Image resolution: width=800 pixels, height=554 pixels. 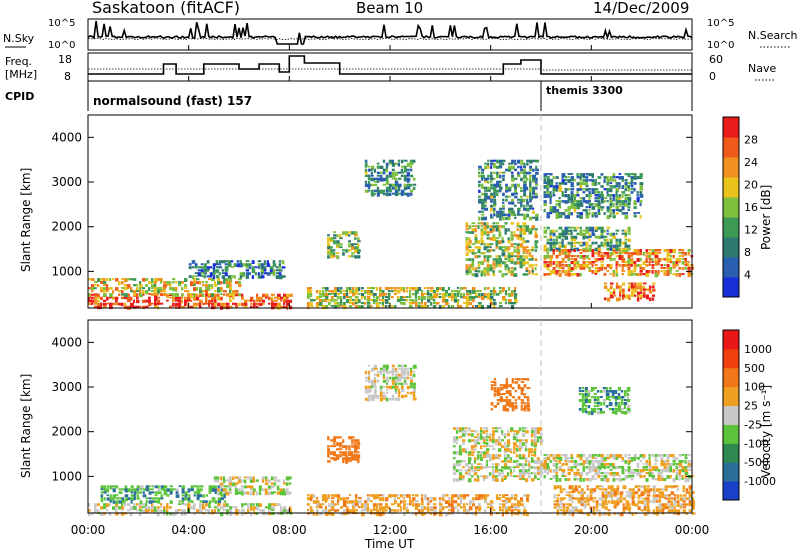 I want to click on colorbar-swatch, so click(x=731, y=127).